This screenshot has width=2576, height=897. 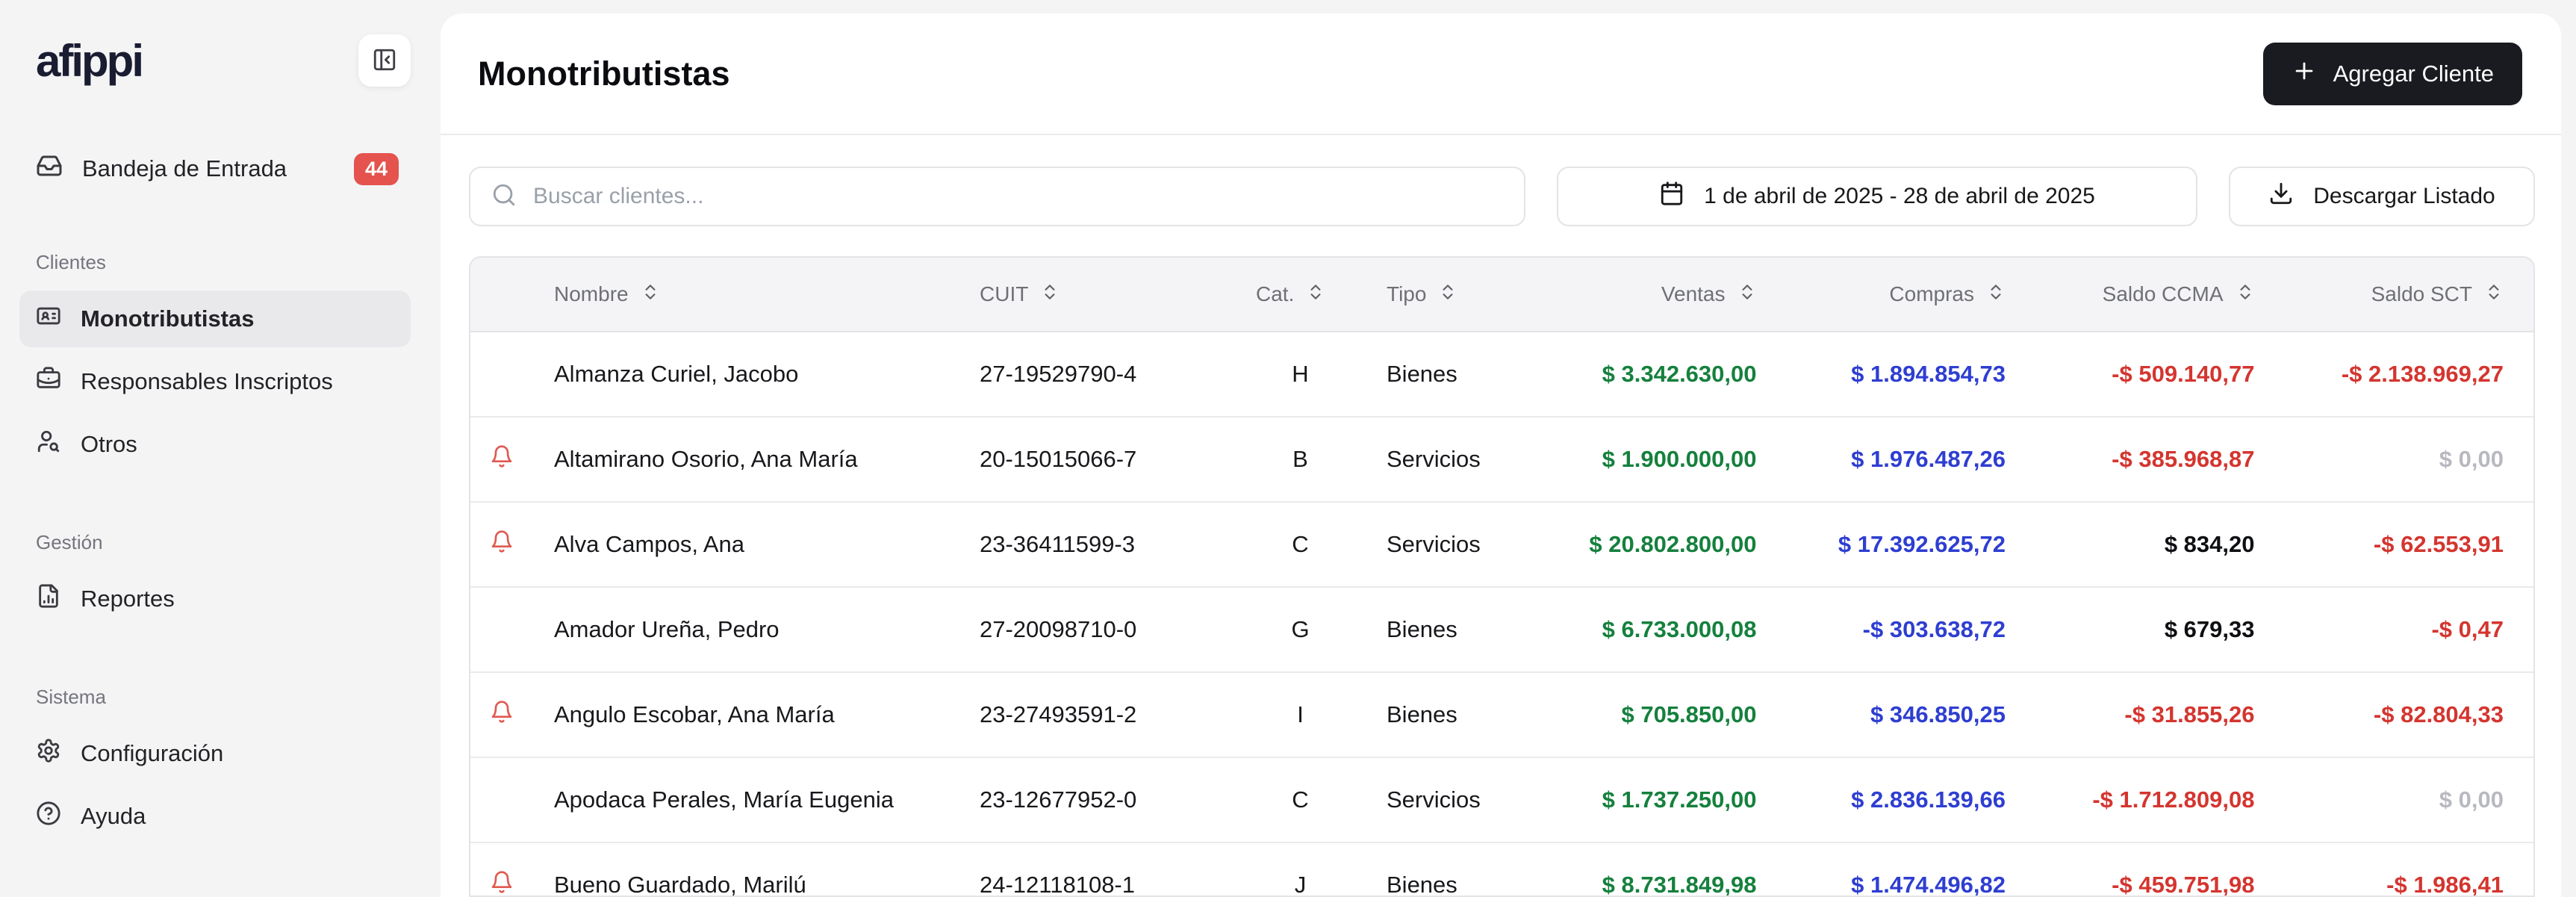 I want to click on sidebar-nav-gestion: Reportes, so click(x=215, y=599).